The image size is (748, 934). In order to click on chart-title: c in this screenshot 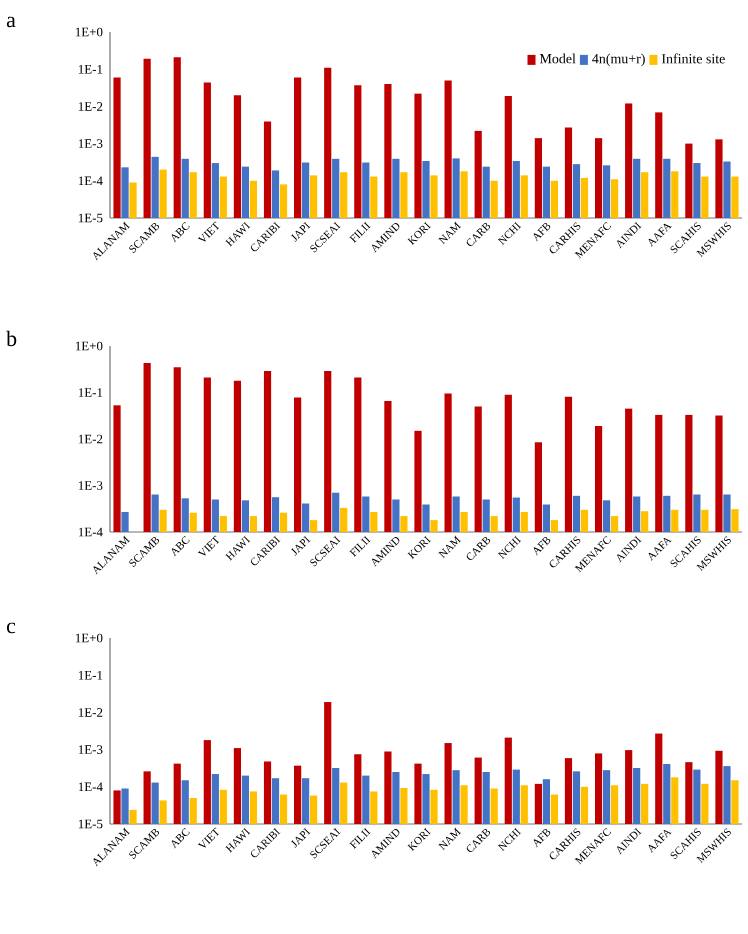, I will do `click(11, 628)`.